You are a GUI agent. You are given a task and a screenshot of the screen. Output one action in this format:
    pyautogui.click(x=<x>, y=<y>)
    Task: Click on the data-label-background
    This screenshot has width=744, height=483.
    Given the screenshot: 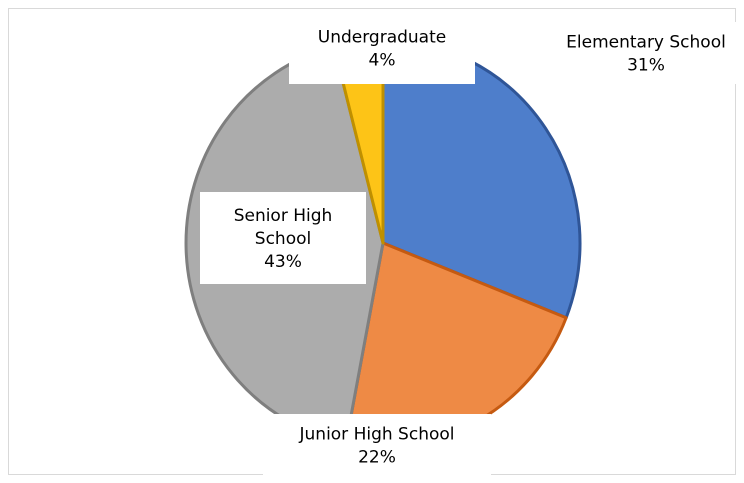 What is the action you would take?
    pyautogui.click(x=382, y=48)
    